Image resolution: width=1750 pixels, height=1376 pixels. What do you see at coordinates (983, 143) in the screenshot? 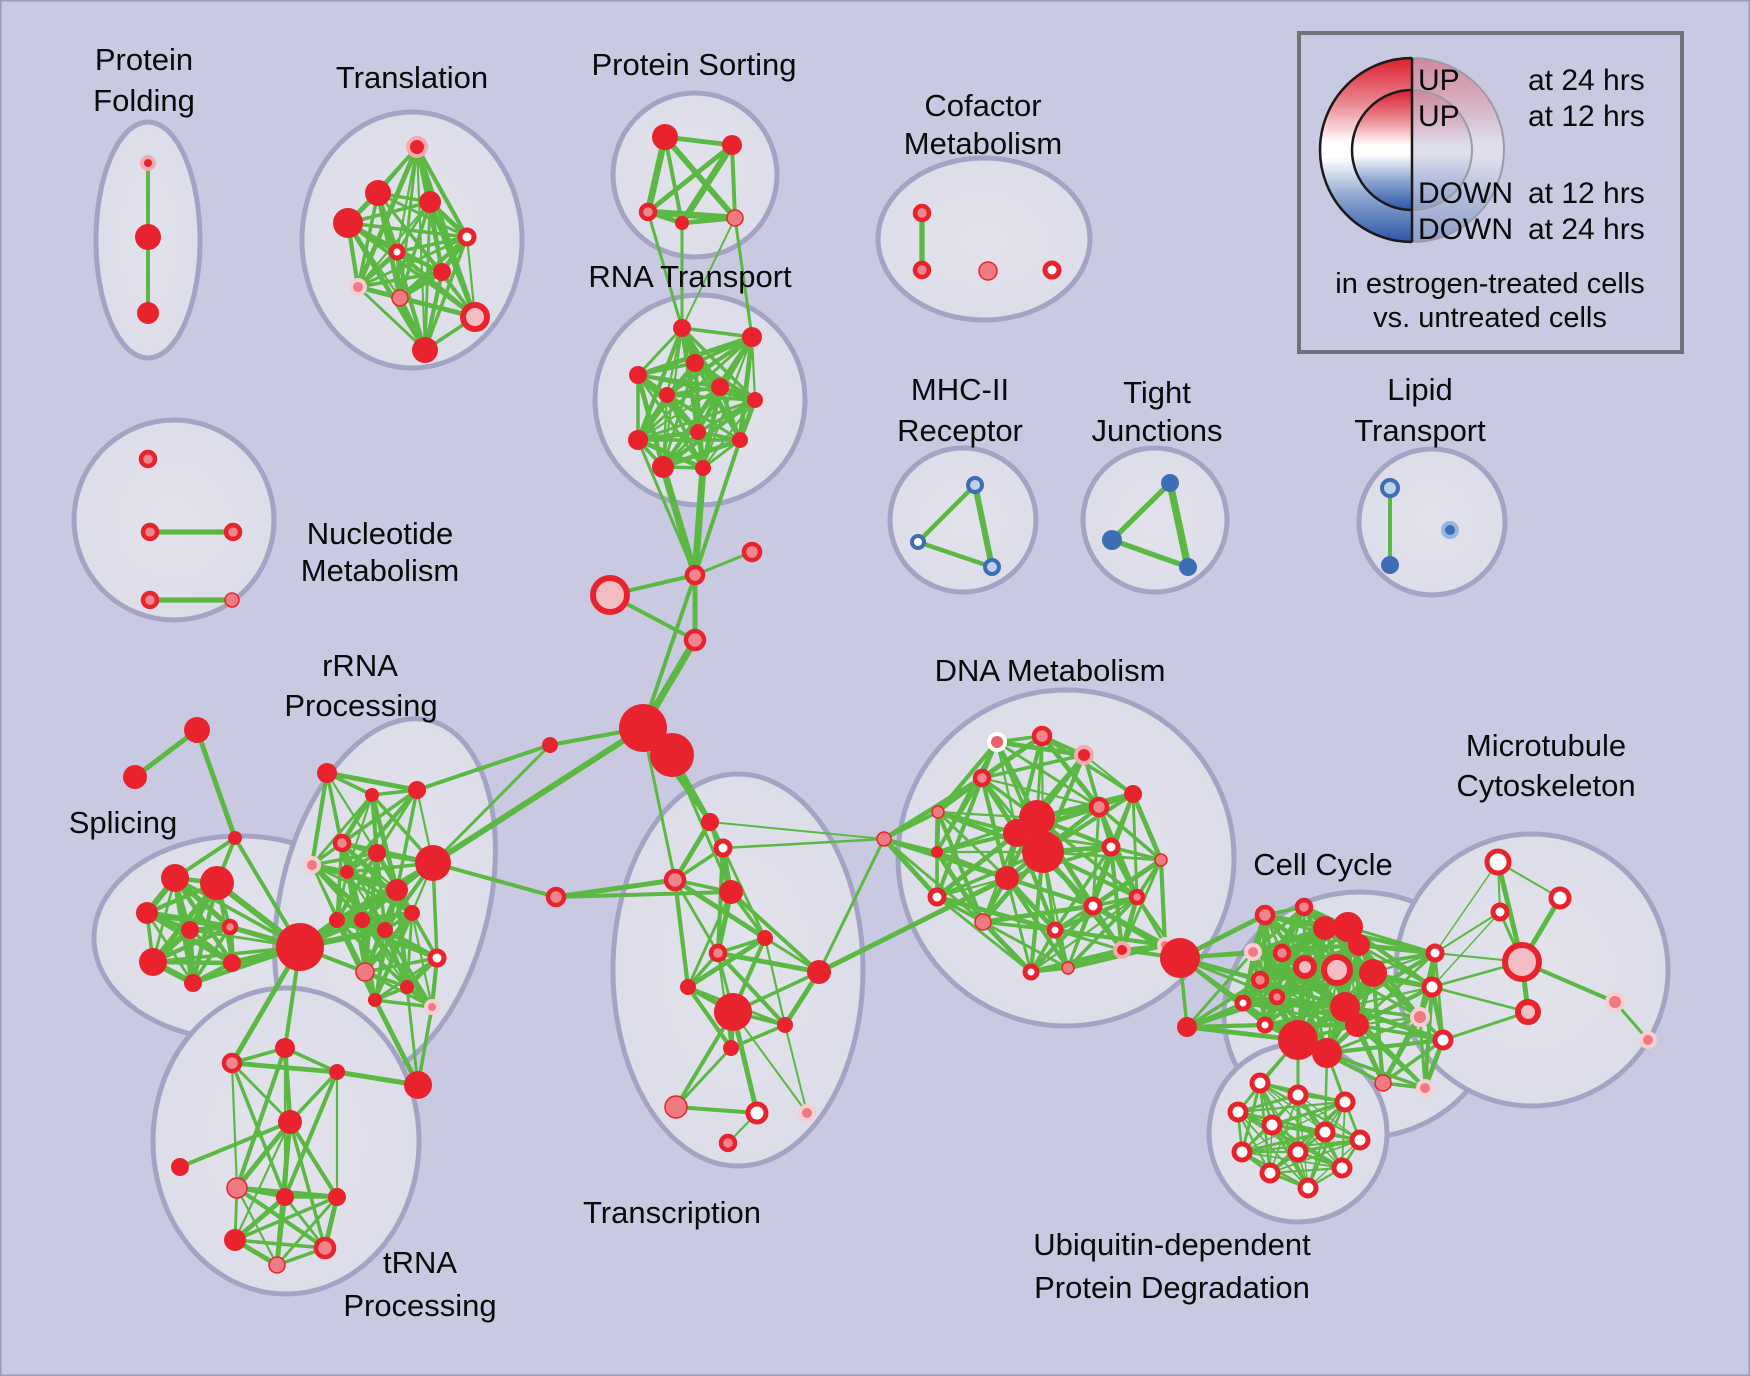
I see `cluster-label: Metabolism` at bounding box center [983, 143].